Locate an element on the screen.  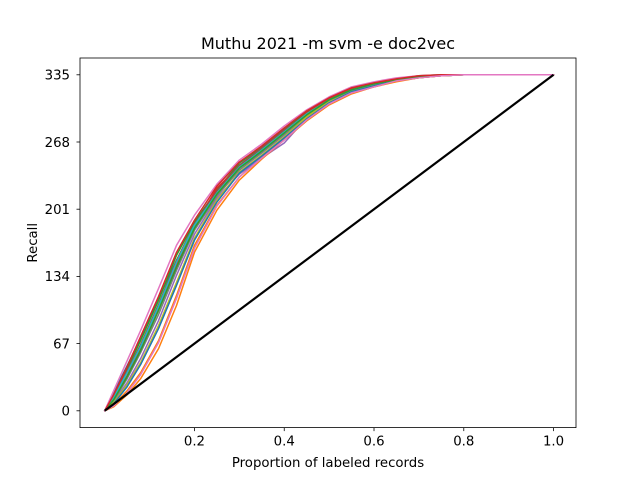
x-tick-label-2: 0.6 is located at coordinates (373, 442).